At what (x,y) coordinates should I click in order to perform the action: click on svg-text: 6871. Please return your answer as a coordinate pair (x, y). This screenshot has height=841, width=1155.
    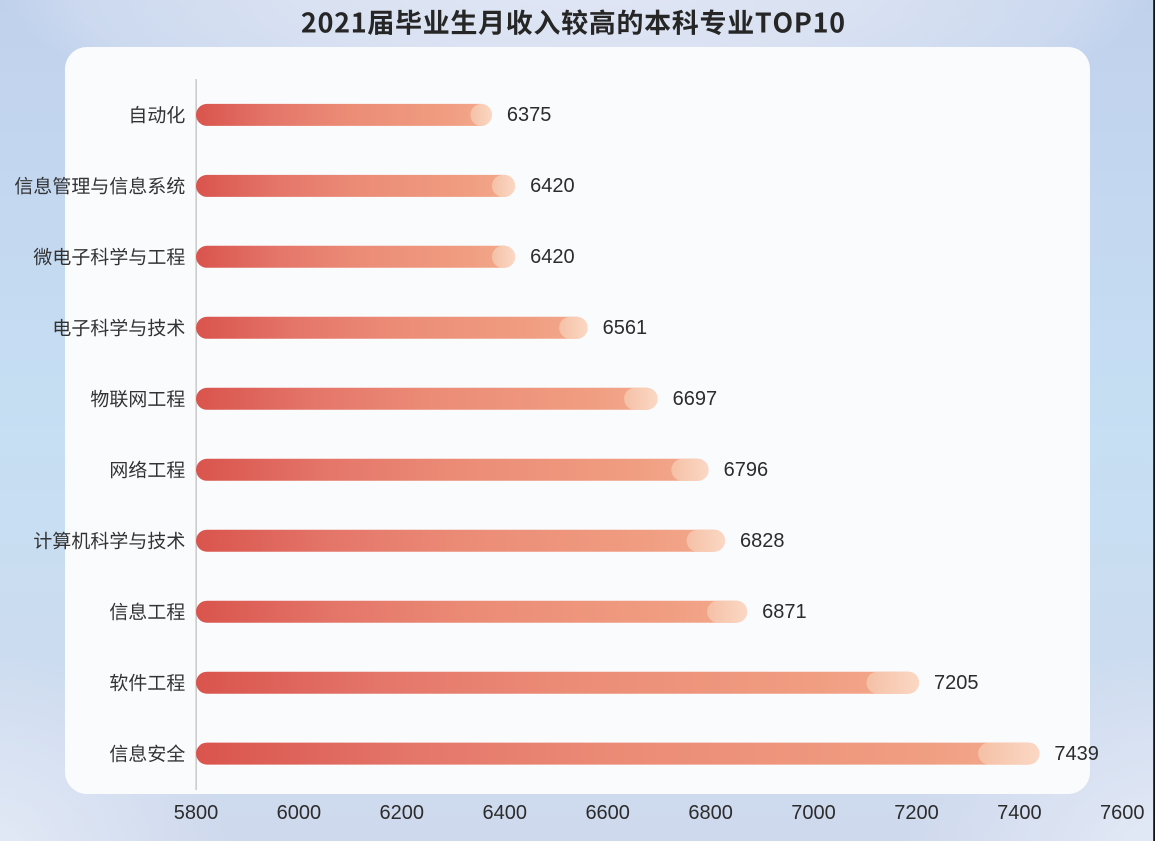
    Looking at the image, I should click on (784, 612).